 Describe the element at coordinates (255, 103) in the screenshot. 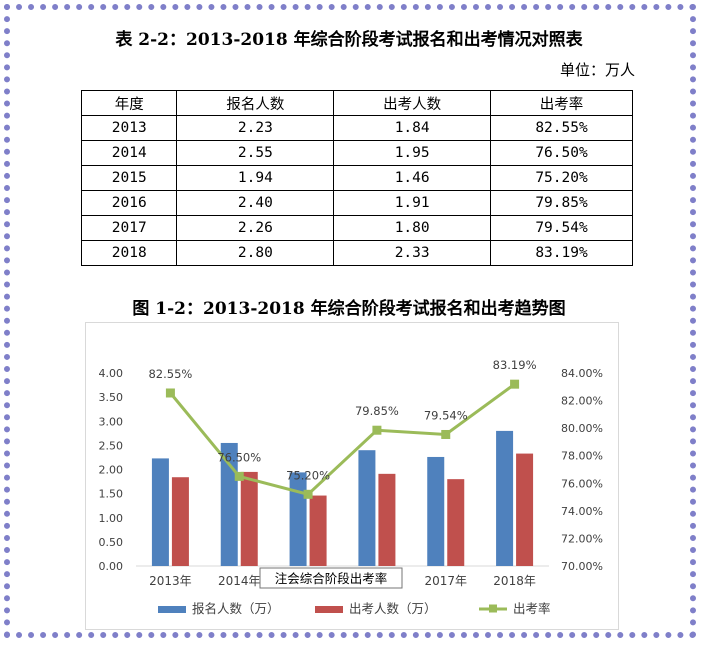

I see `header-registered: 报名人数` at that location.